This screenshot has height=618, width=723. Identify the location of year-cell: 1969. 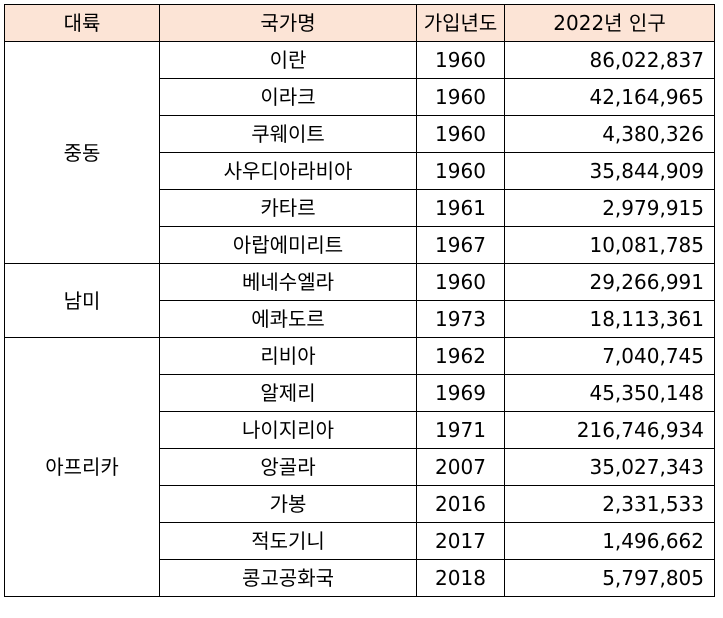
(460, 393).